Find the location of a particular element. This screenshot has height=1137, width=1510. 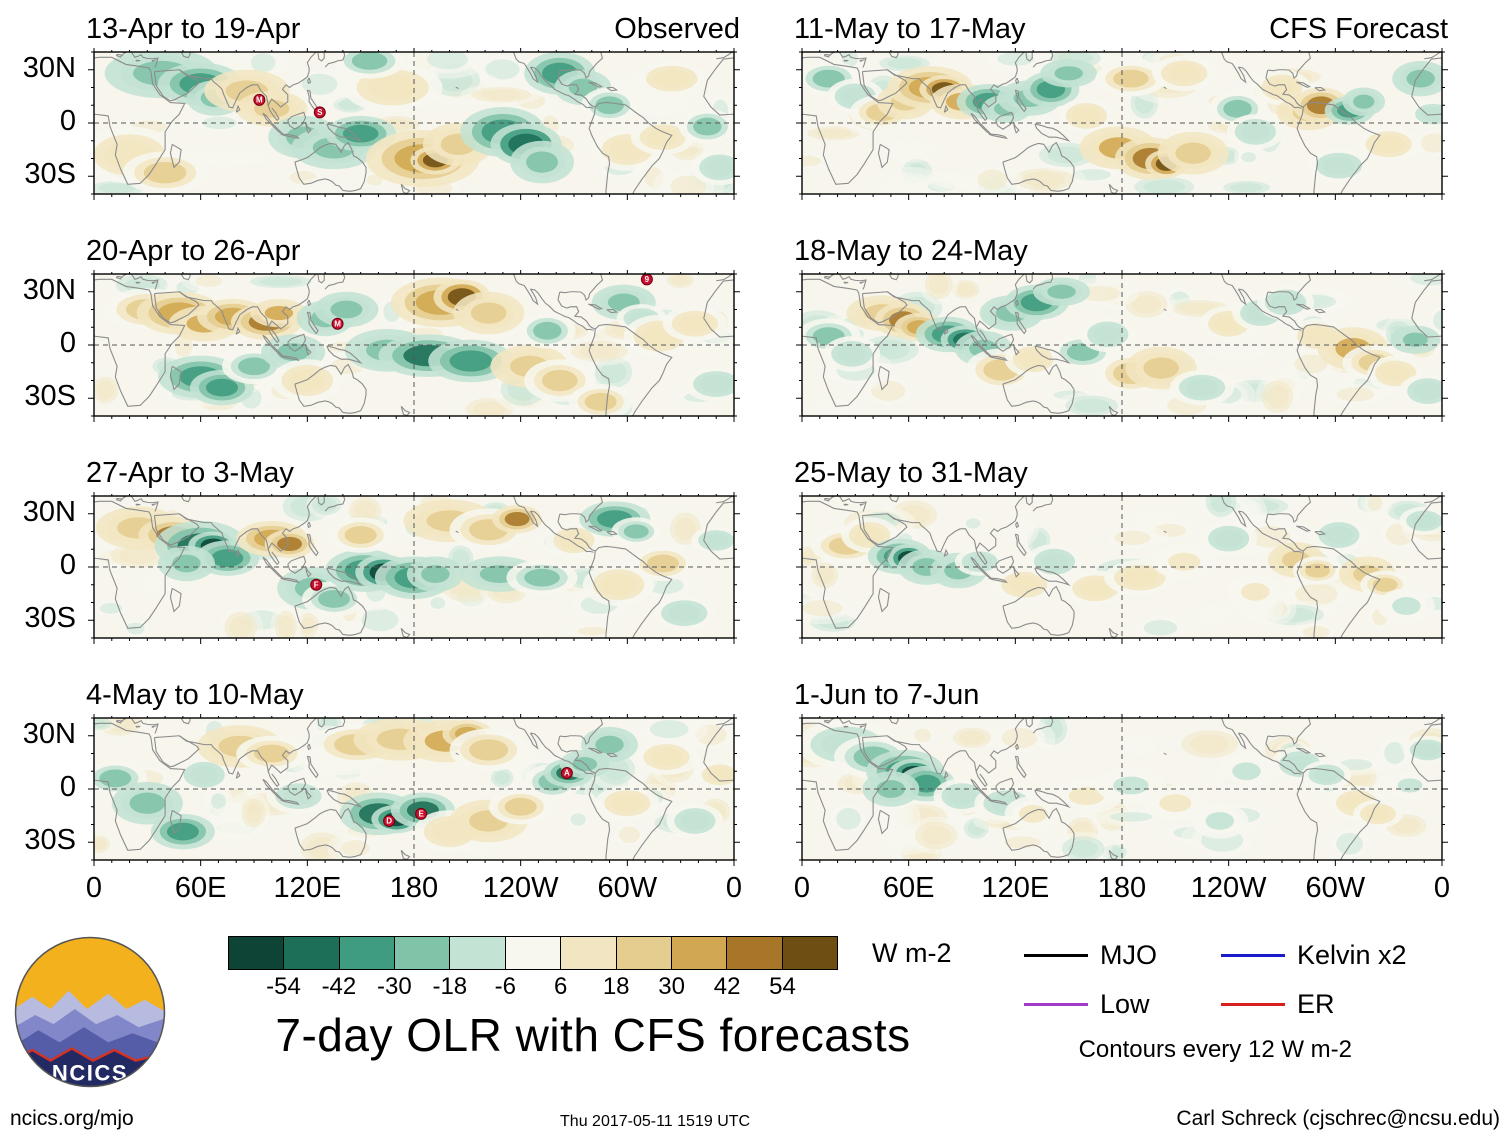

legend-label: ER is located at coordinates (1316, 1004).